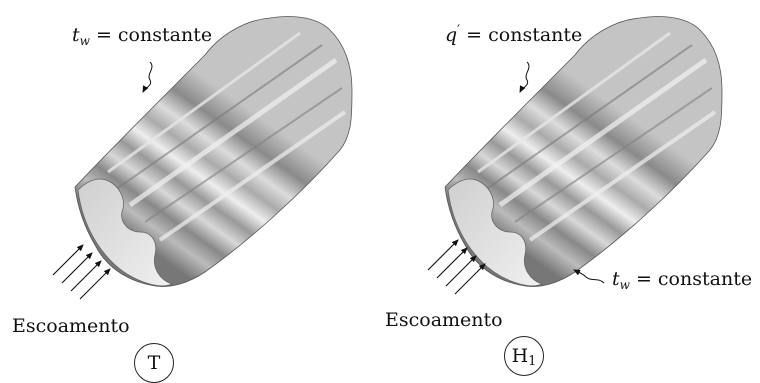 The width and height of the screenshot is (760, 383). I want to click on right-wall-temperature-label: tw = constante, so click(682, 280).